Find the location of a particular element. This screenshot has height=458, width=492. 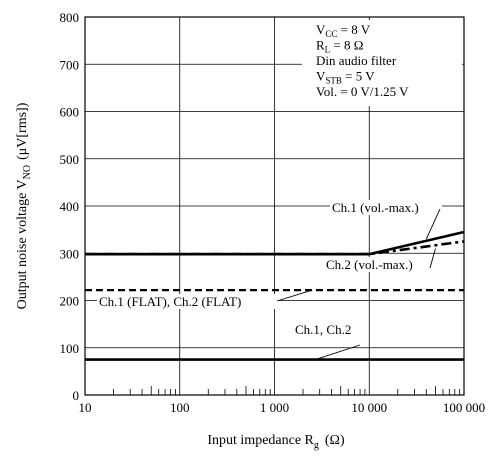

condition-line: Din audio filter is located at coordinates (356, 60).